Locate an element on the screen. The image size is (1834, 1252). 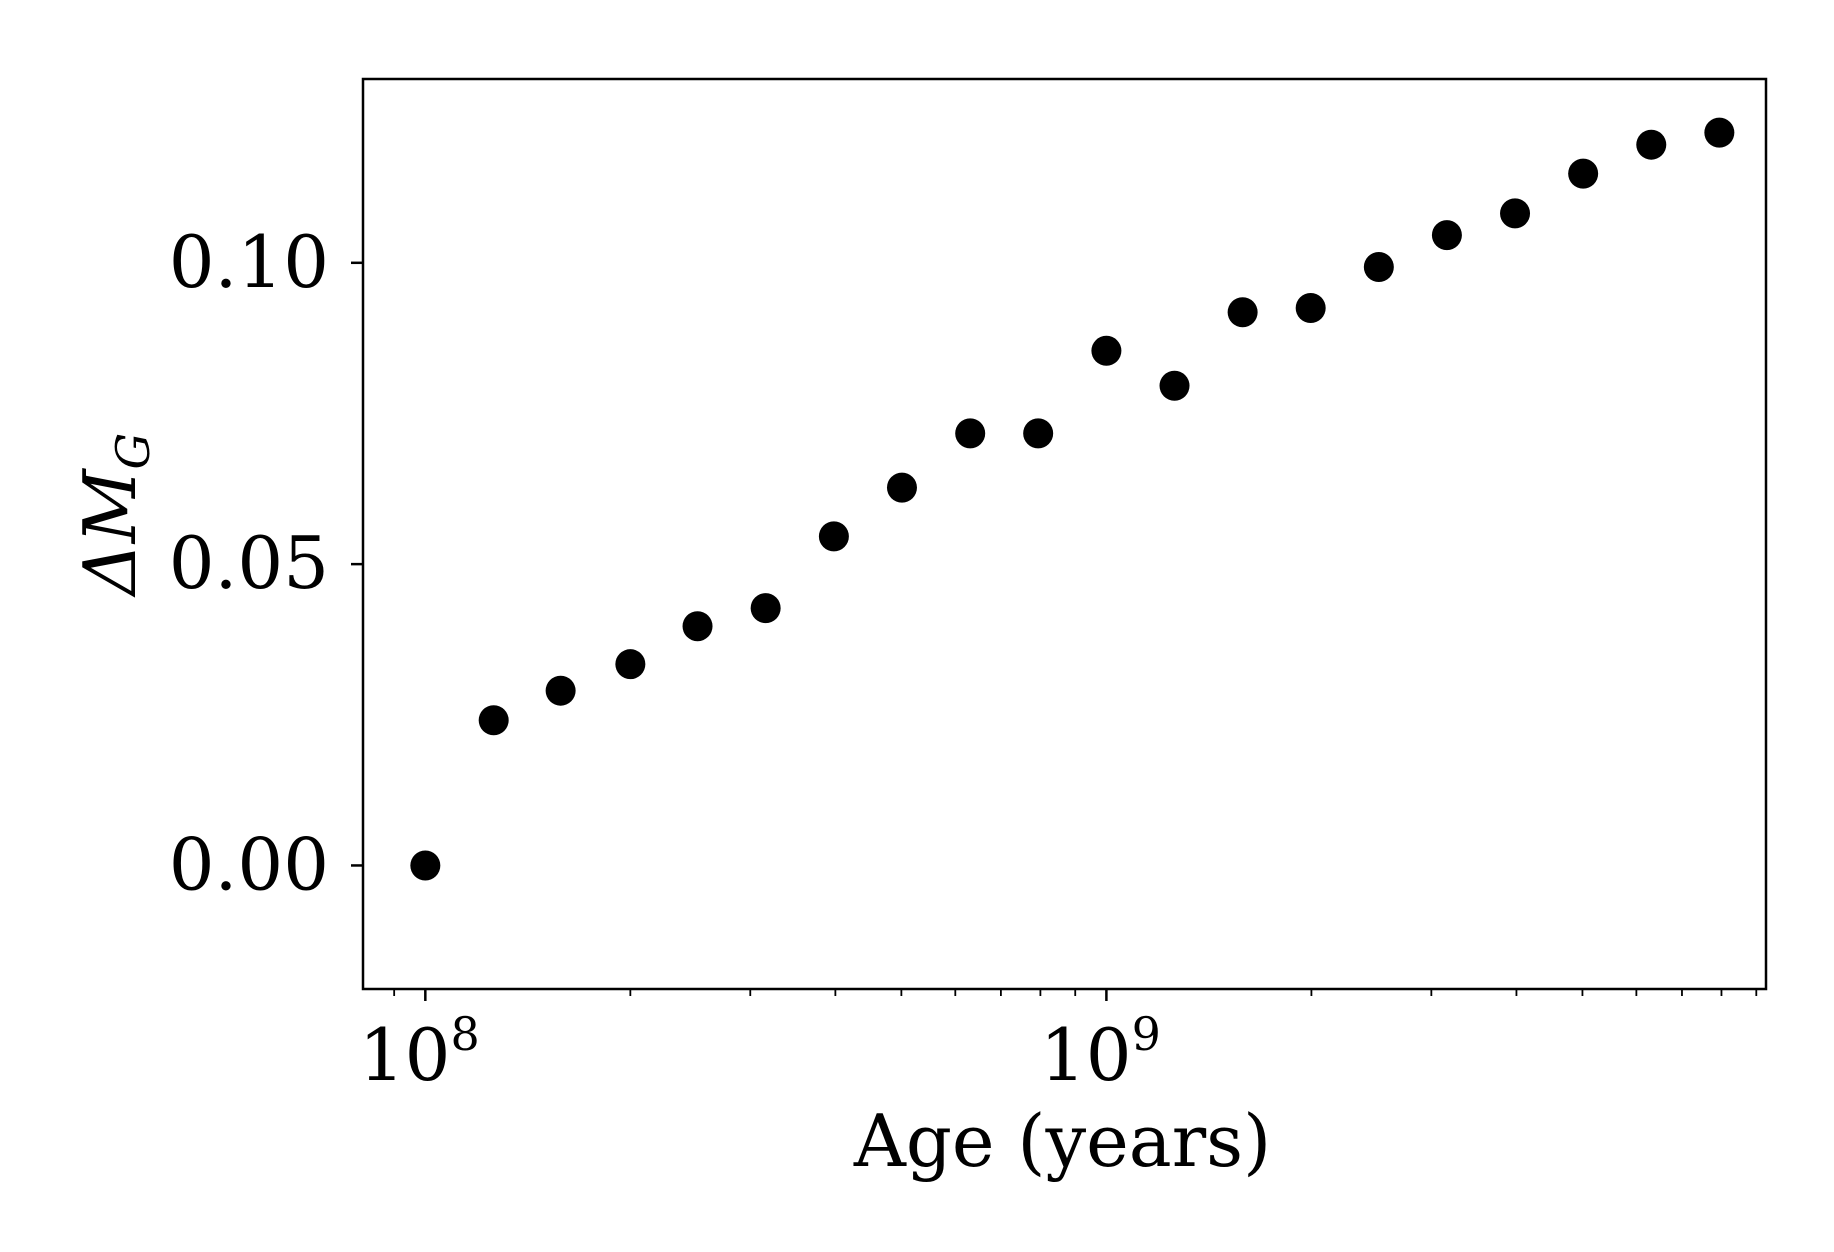
y-tick-label: 0.05 is located at coordinates (249, 563).